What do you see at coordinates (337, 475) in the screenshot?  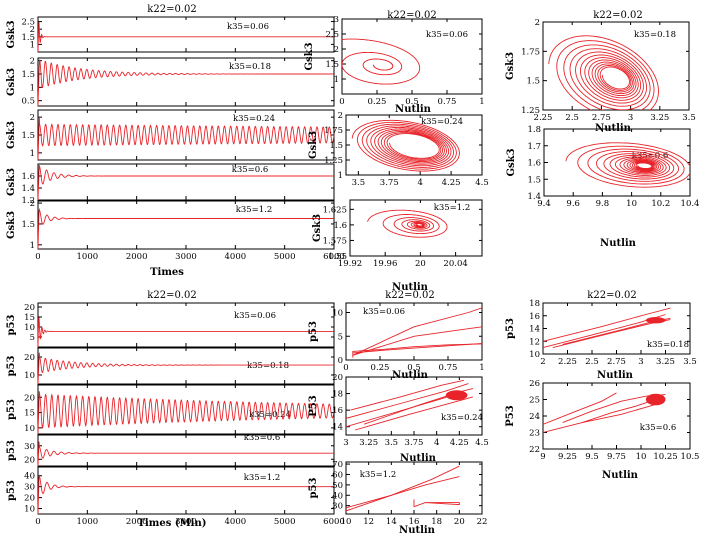 I see `p53-phase-1.2-ytick-label: 60` at bounding box center [337, 475].